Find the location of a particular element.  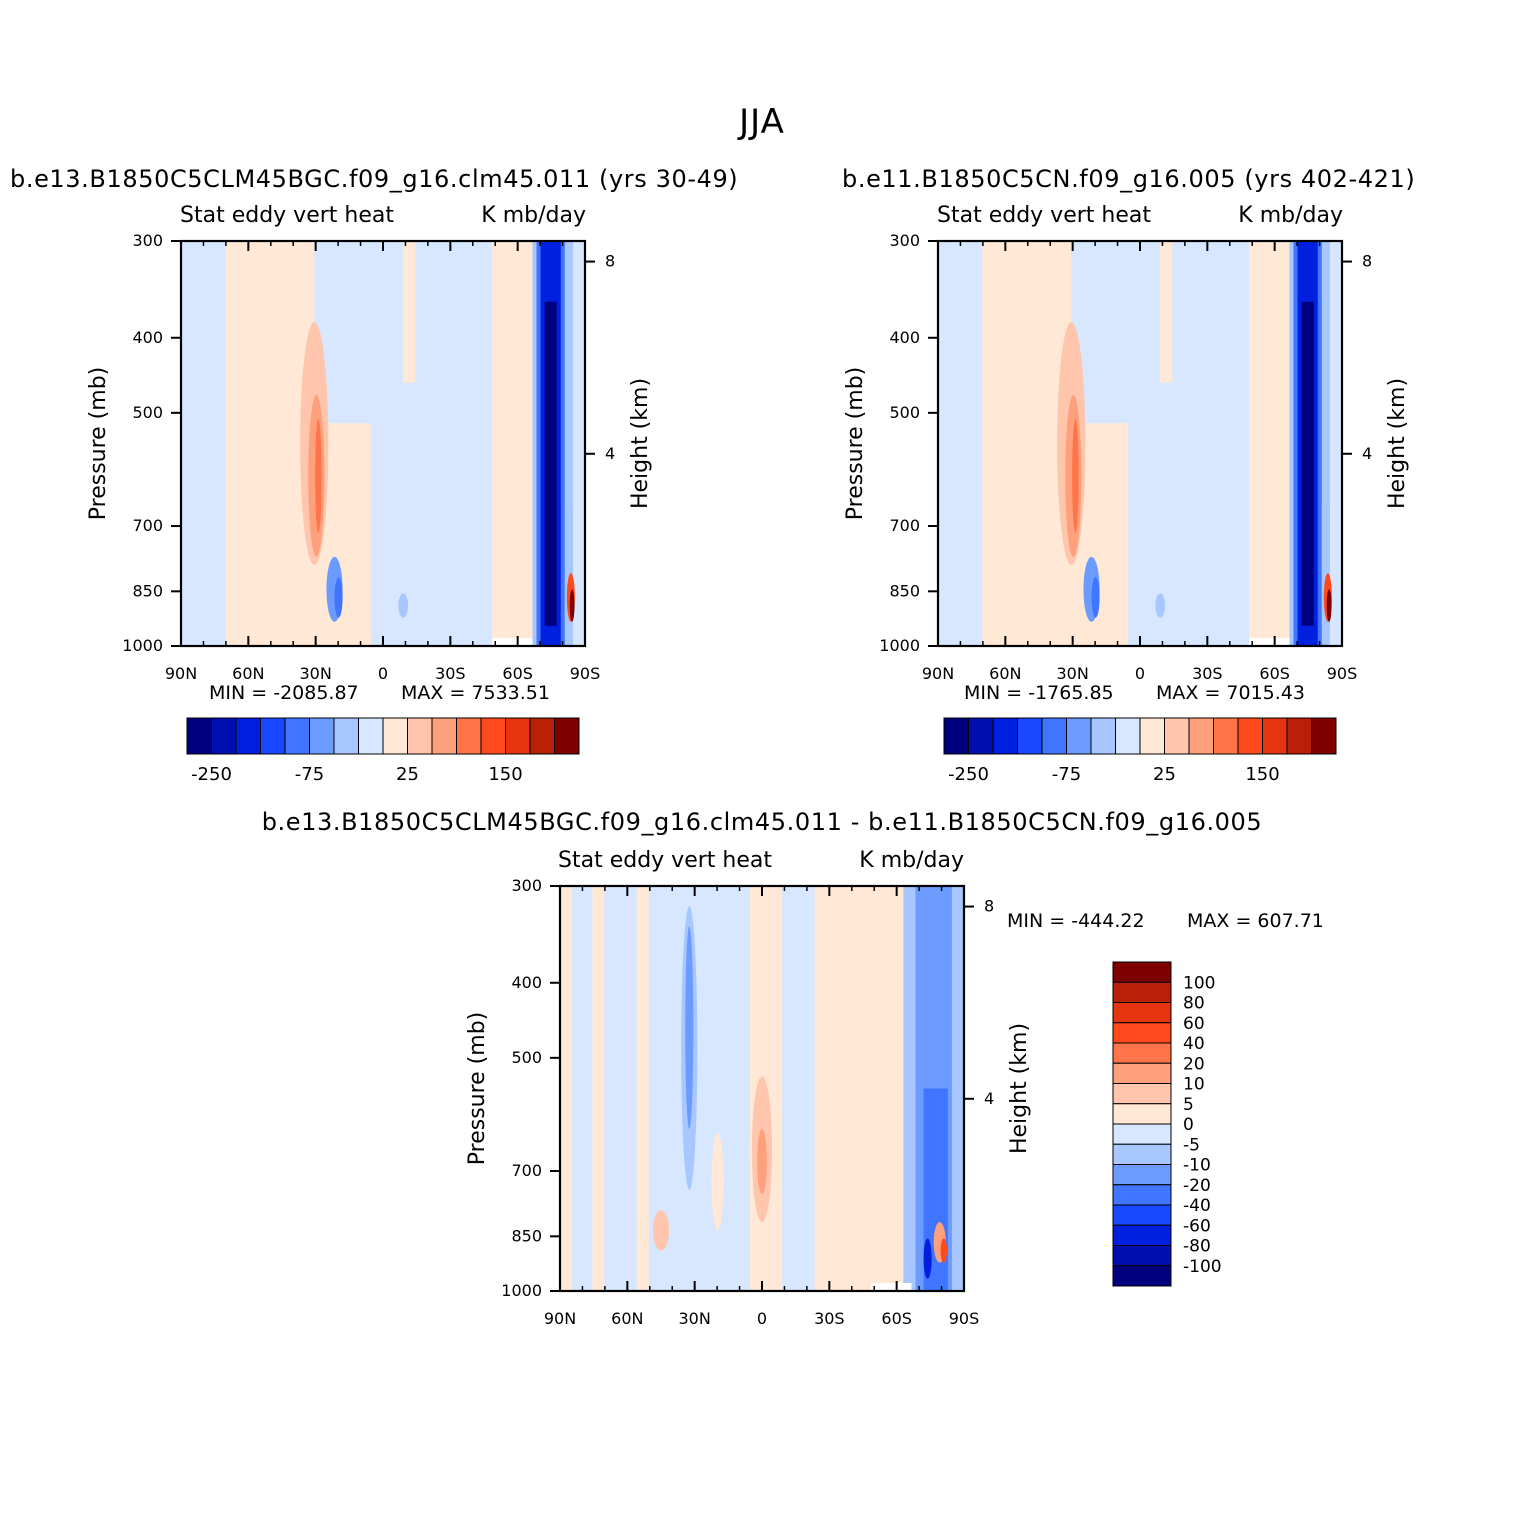

panel1-left-subtitle: Stat eddy vert heat is located at coordinates (287, 215).